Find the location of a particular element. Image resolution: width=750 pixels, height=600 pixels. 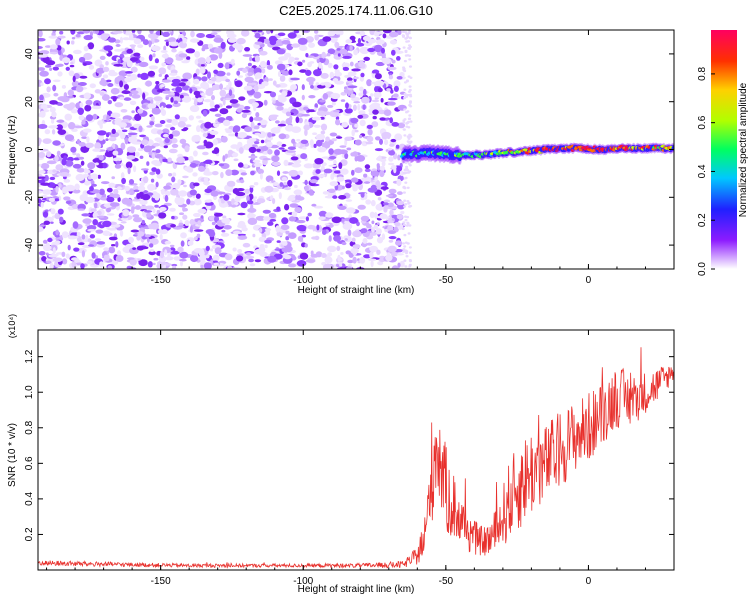

x-tick-label: -50 is located at coordinates (446, 280).